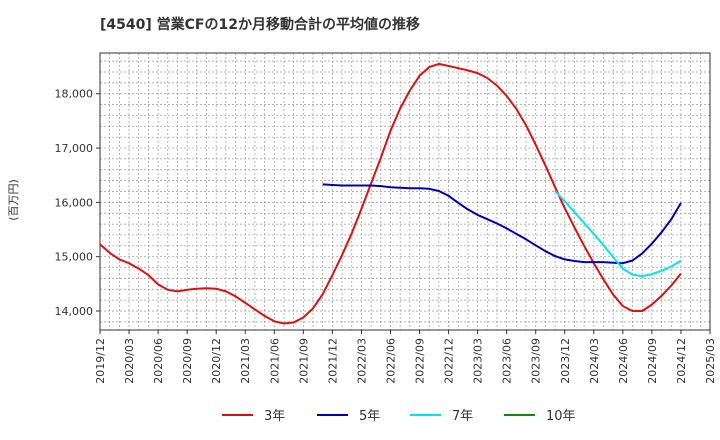 This screenshot has height=440, width=720. What do you see at coordinates (74, 148) in the screenshot?
I see `y-tick-label: 17,000` at bounding box center [74, 148].